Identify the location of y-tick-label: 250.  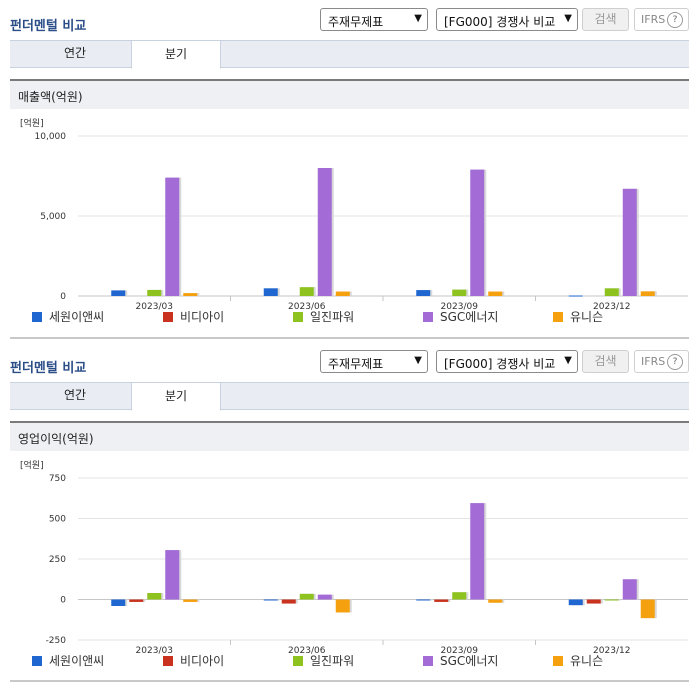
(57, 560).